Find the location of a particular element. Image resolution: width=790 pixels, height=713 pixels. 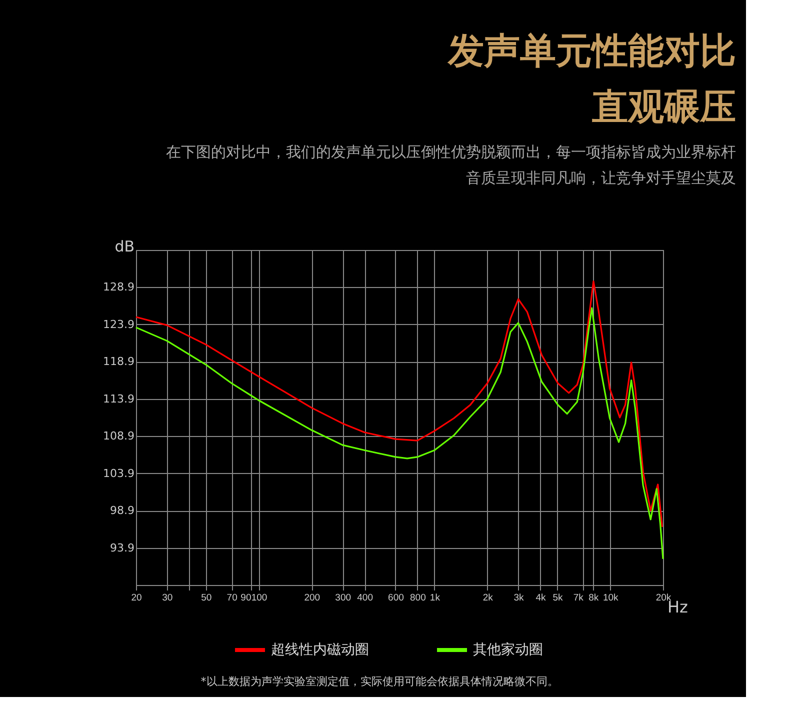

x-tick-label: 70 is located at coordinates (232, 598).